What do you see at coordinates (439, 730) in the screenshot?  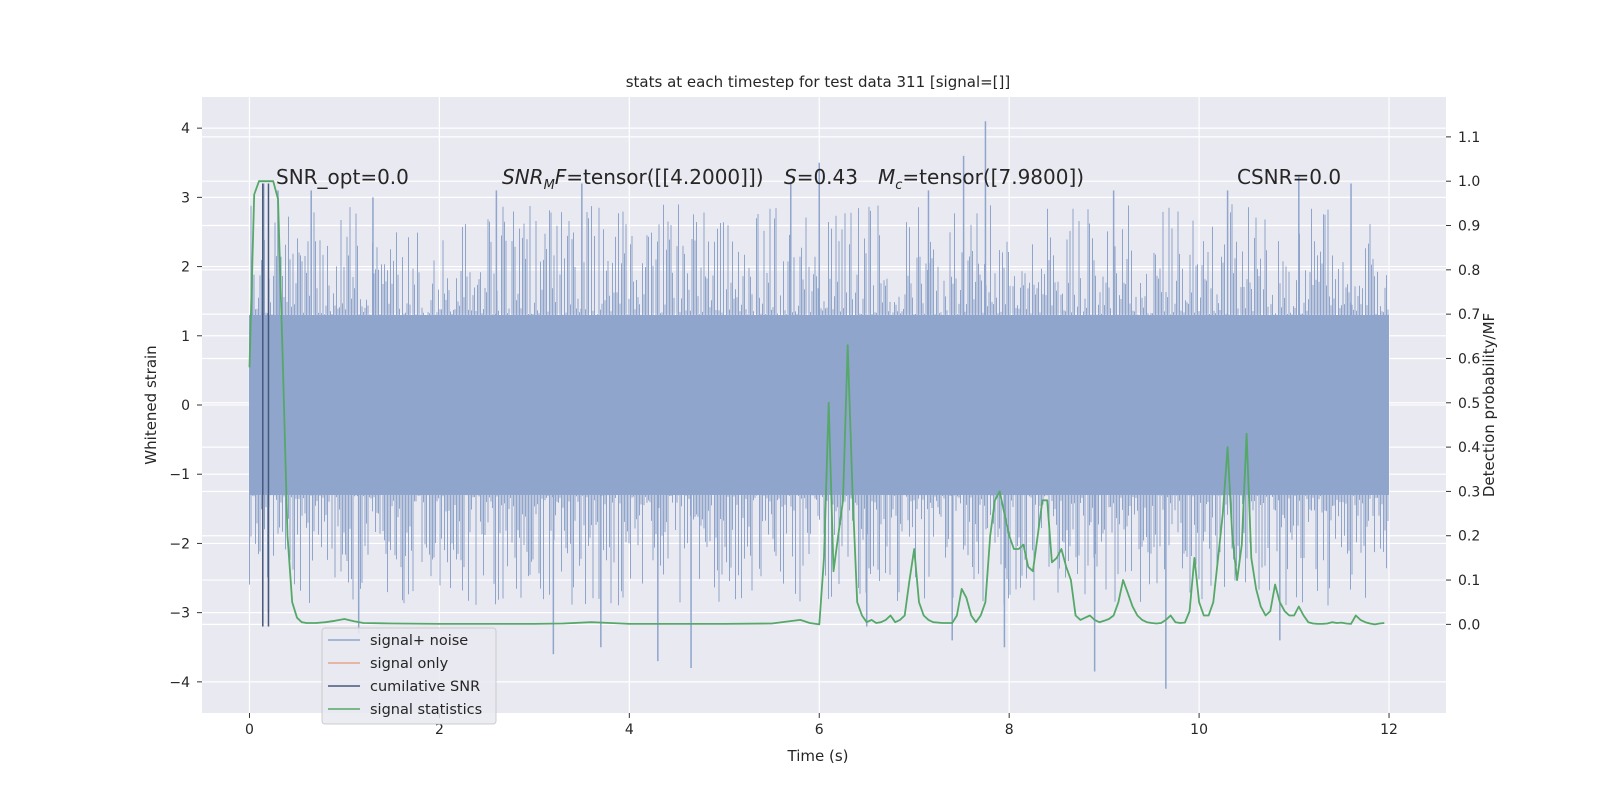 I see `x-tick-label: 2` at bounding box center [439, 730].